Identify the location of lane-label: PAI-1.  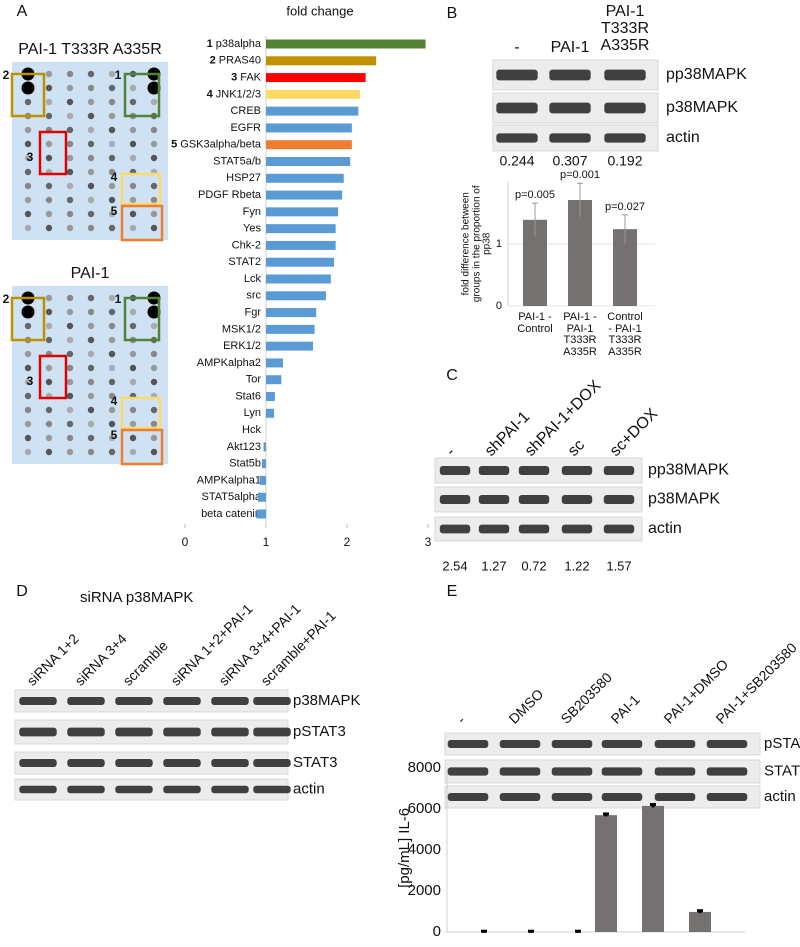
(624, 708).